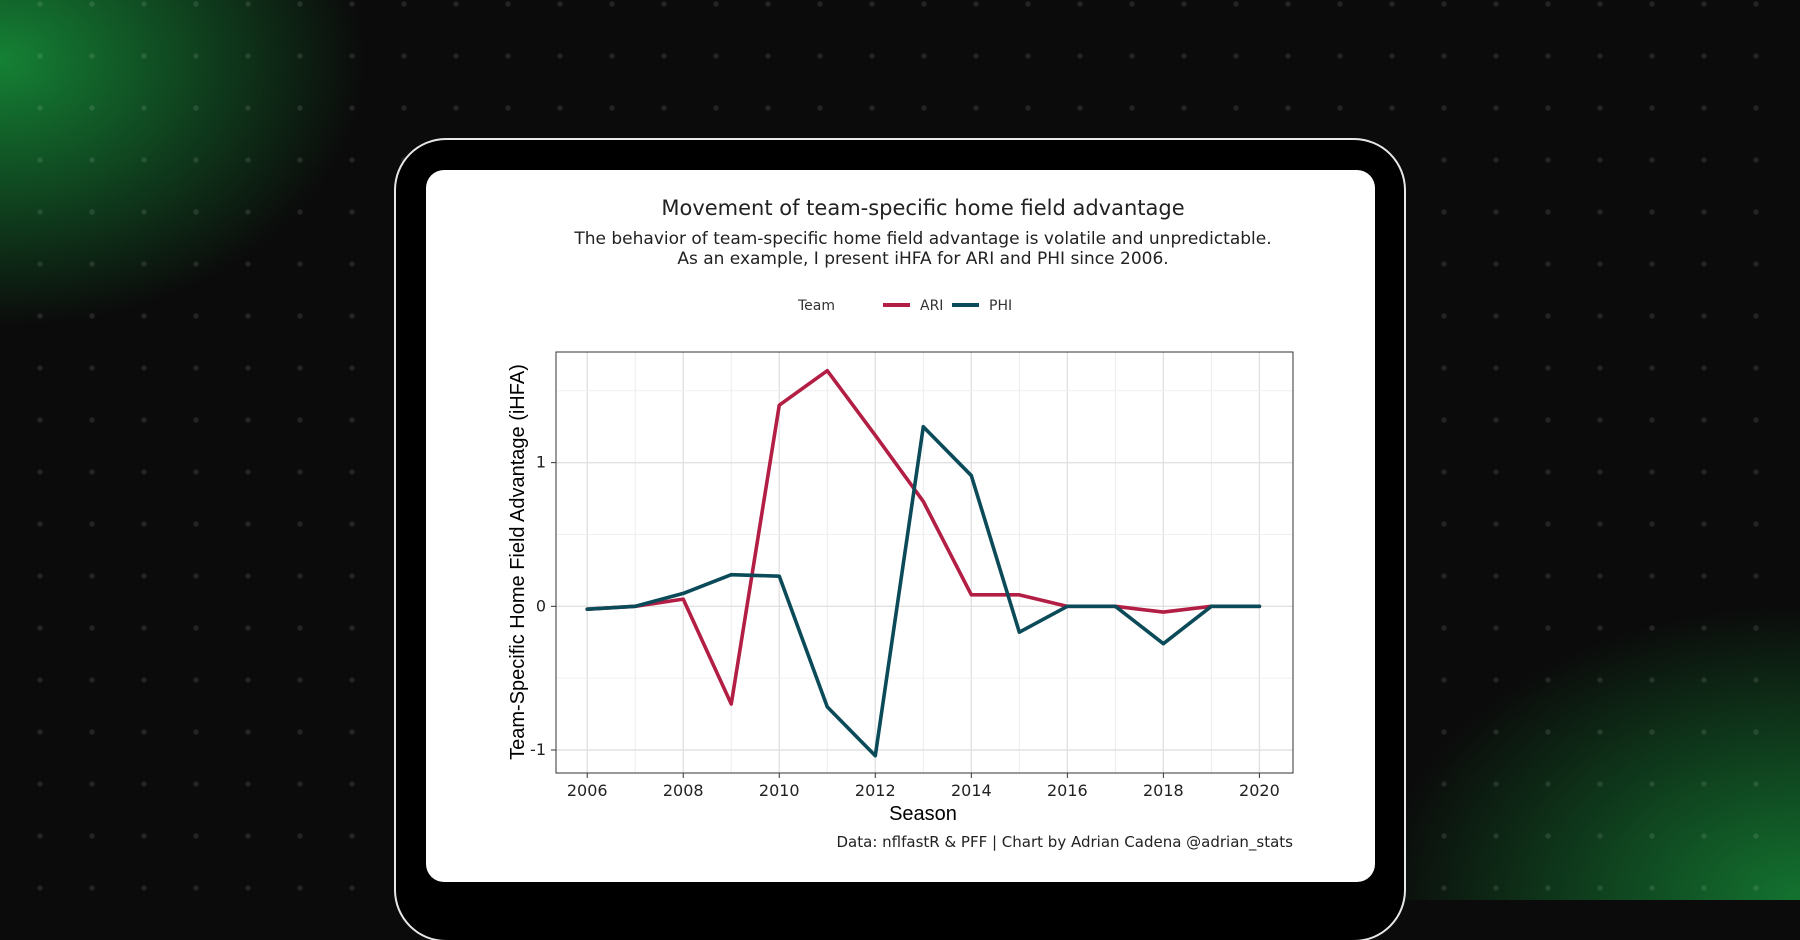 The height and width of the screenshot is (940, 1800). I want to click on legend-label-ari: ARI, so click(931, 306).